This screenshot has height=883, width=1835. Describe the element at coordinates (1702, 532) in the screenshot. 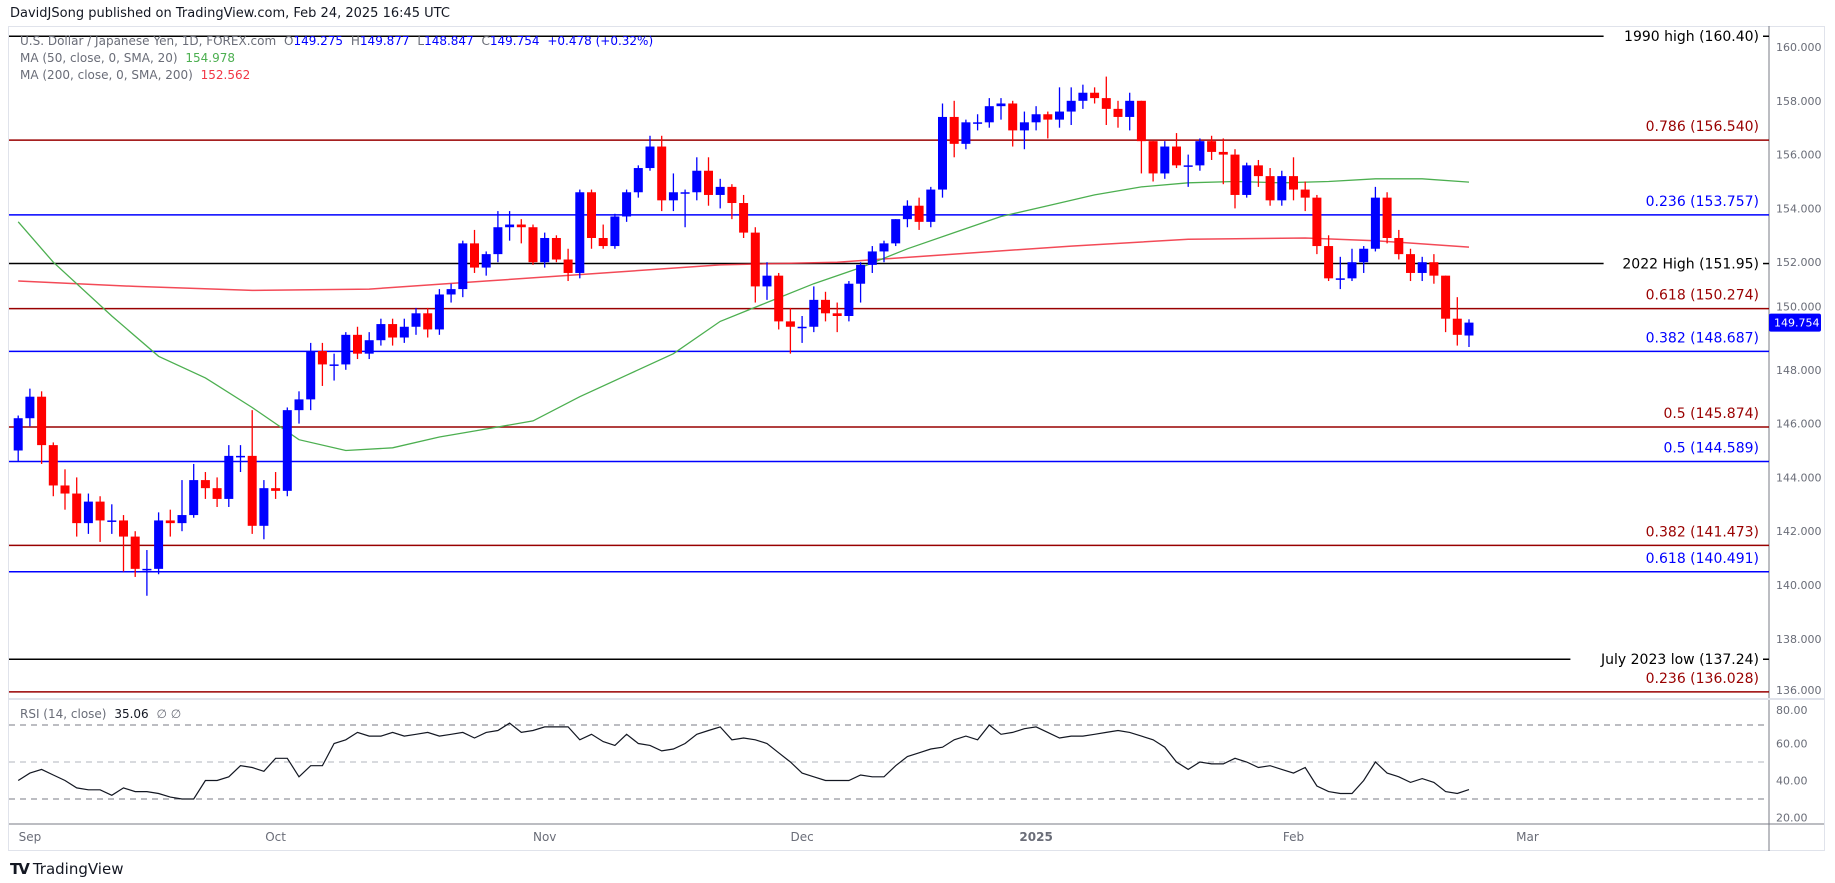

I see `fib-level-label: 0.382 (141.473)` at that location.